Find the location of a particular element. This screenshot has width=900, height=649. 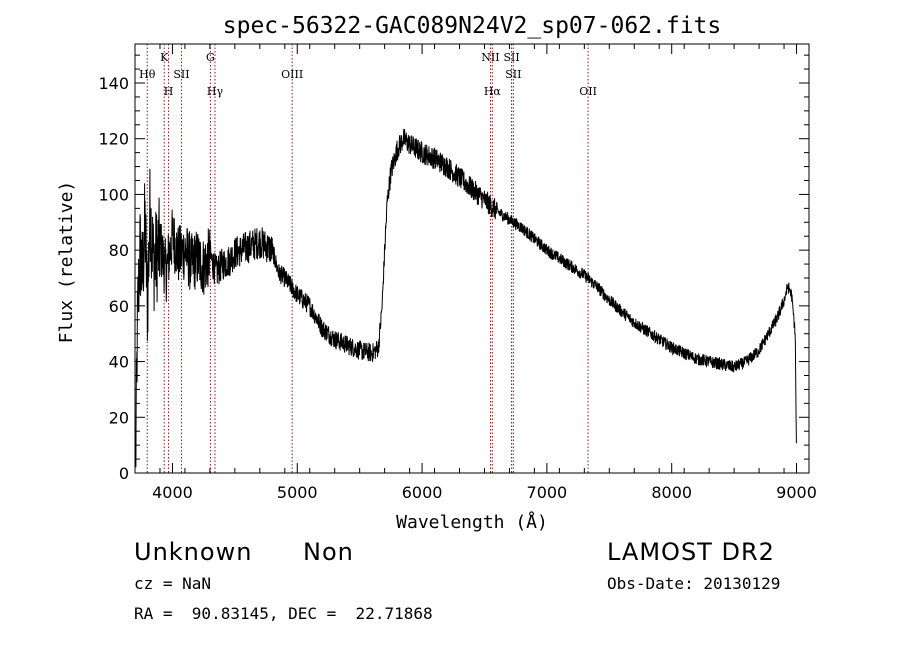

x-tick-label: 6000 is located at coordinates (422, 492).